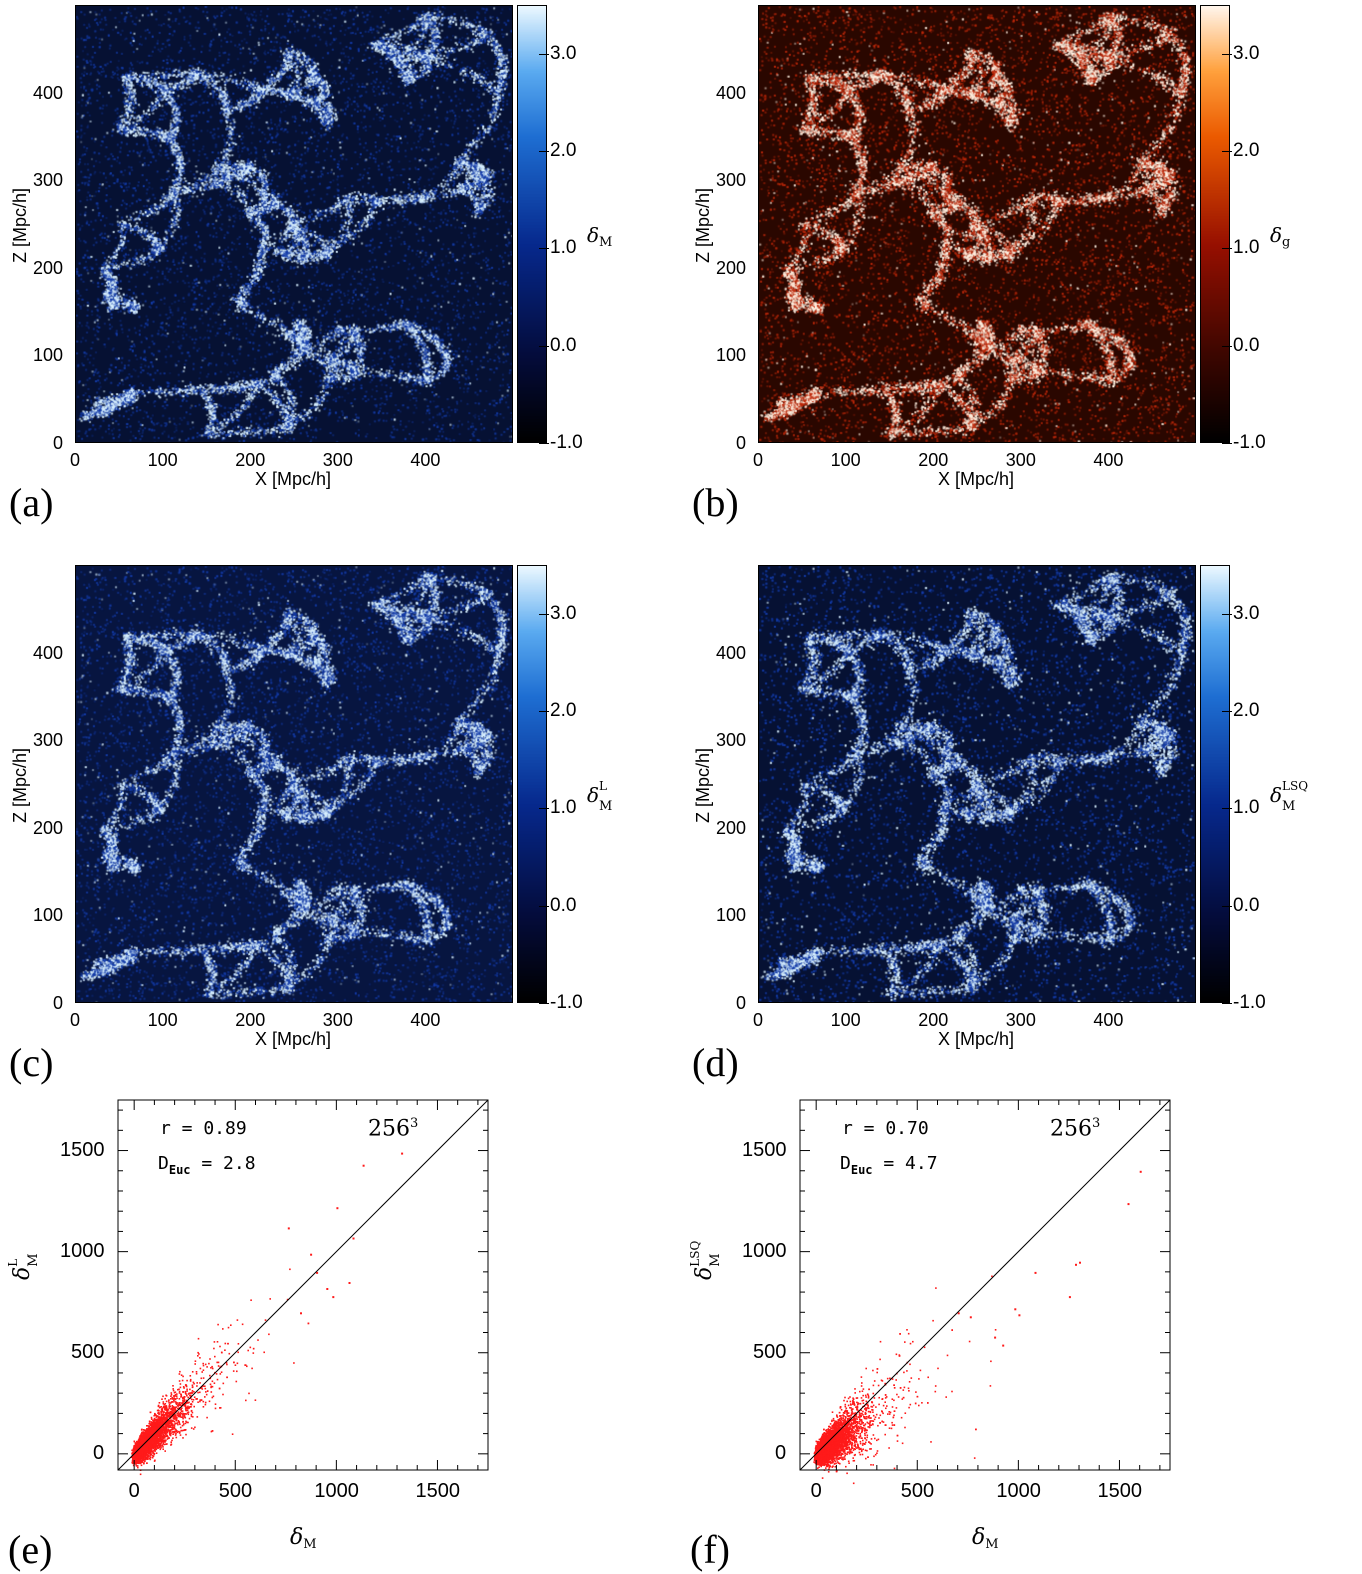 The image size is (1362, 1574). I want to click on colorbar-c, so click(532, 784).